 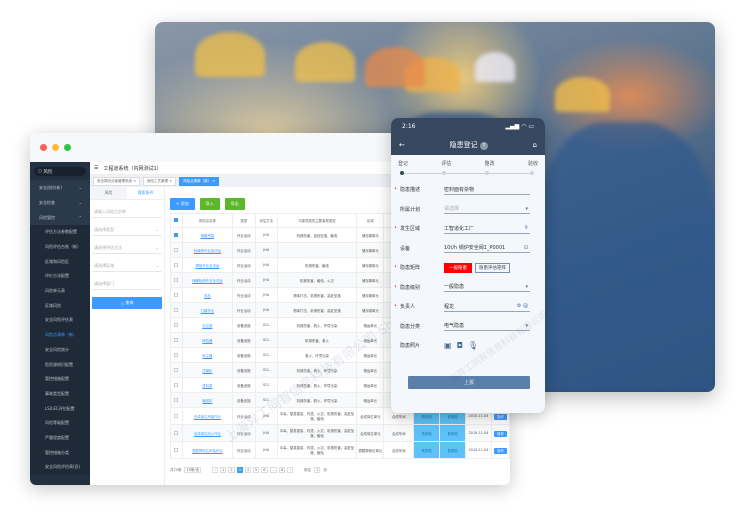 What do you see at coordinates (207, 355) in the screenshot?
I see `risk-point-name-link: 除尘器` at bounding box center [207, 355].